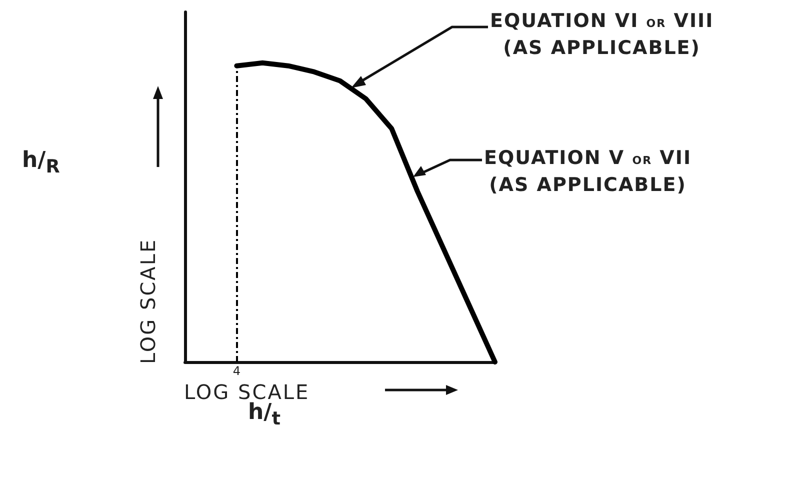 This screenshot has height=478, width=797. What do you see at coordinates (264, 415) in the screenshot?
I see `x-axis-title: h/$_{t}$` at bounding box center [264, 415].